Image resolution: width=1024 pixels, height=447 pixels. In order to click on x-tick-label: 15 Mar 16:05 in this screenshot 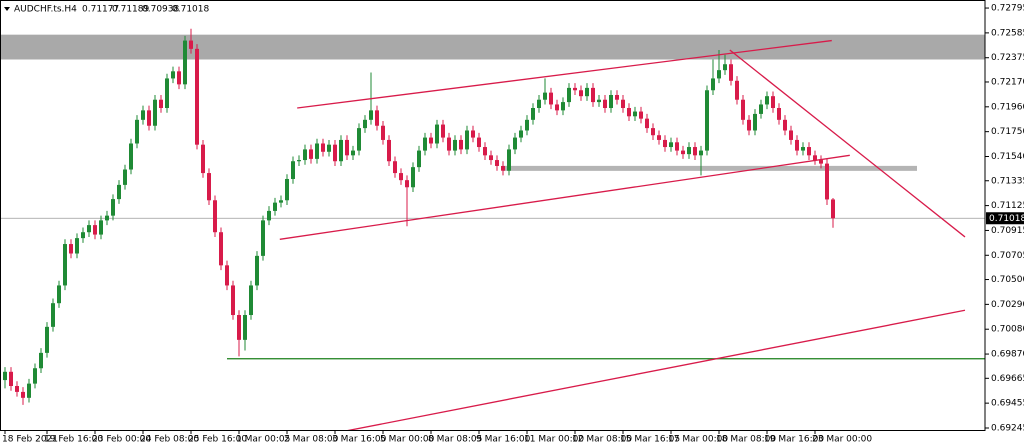, I will do `click(650, 440)`.